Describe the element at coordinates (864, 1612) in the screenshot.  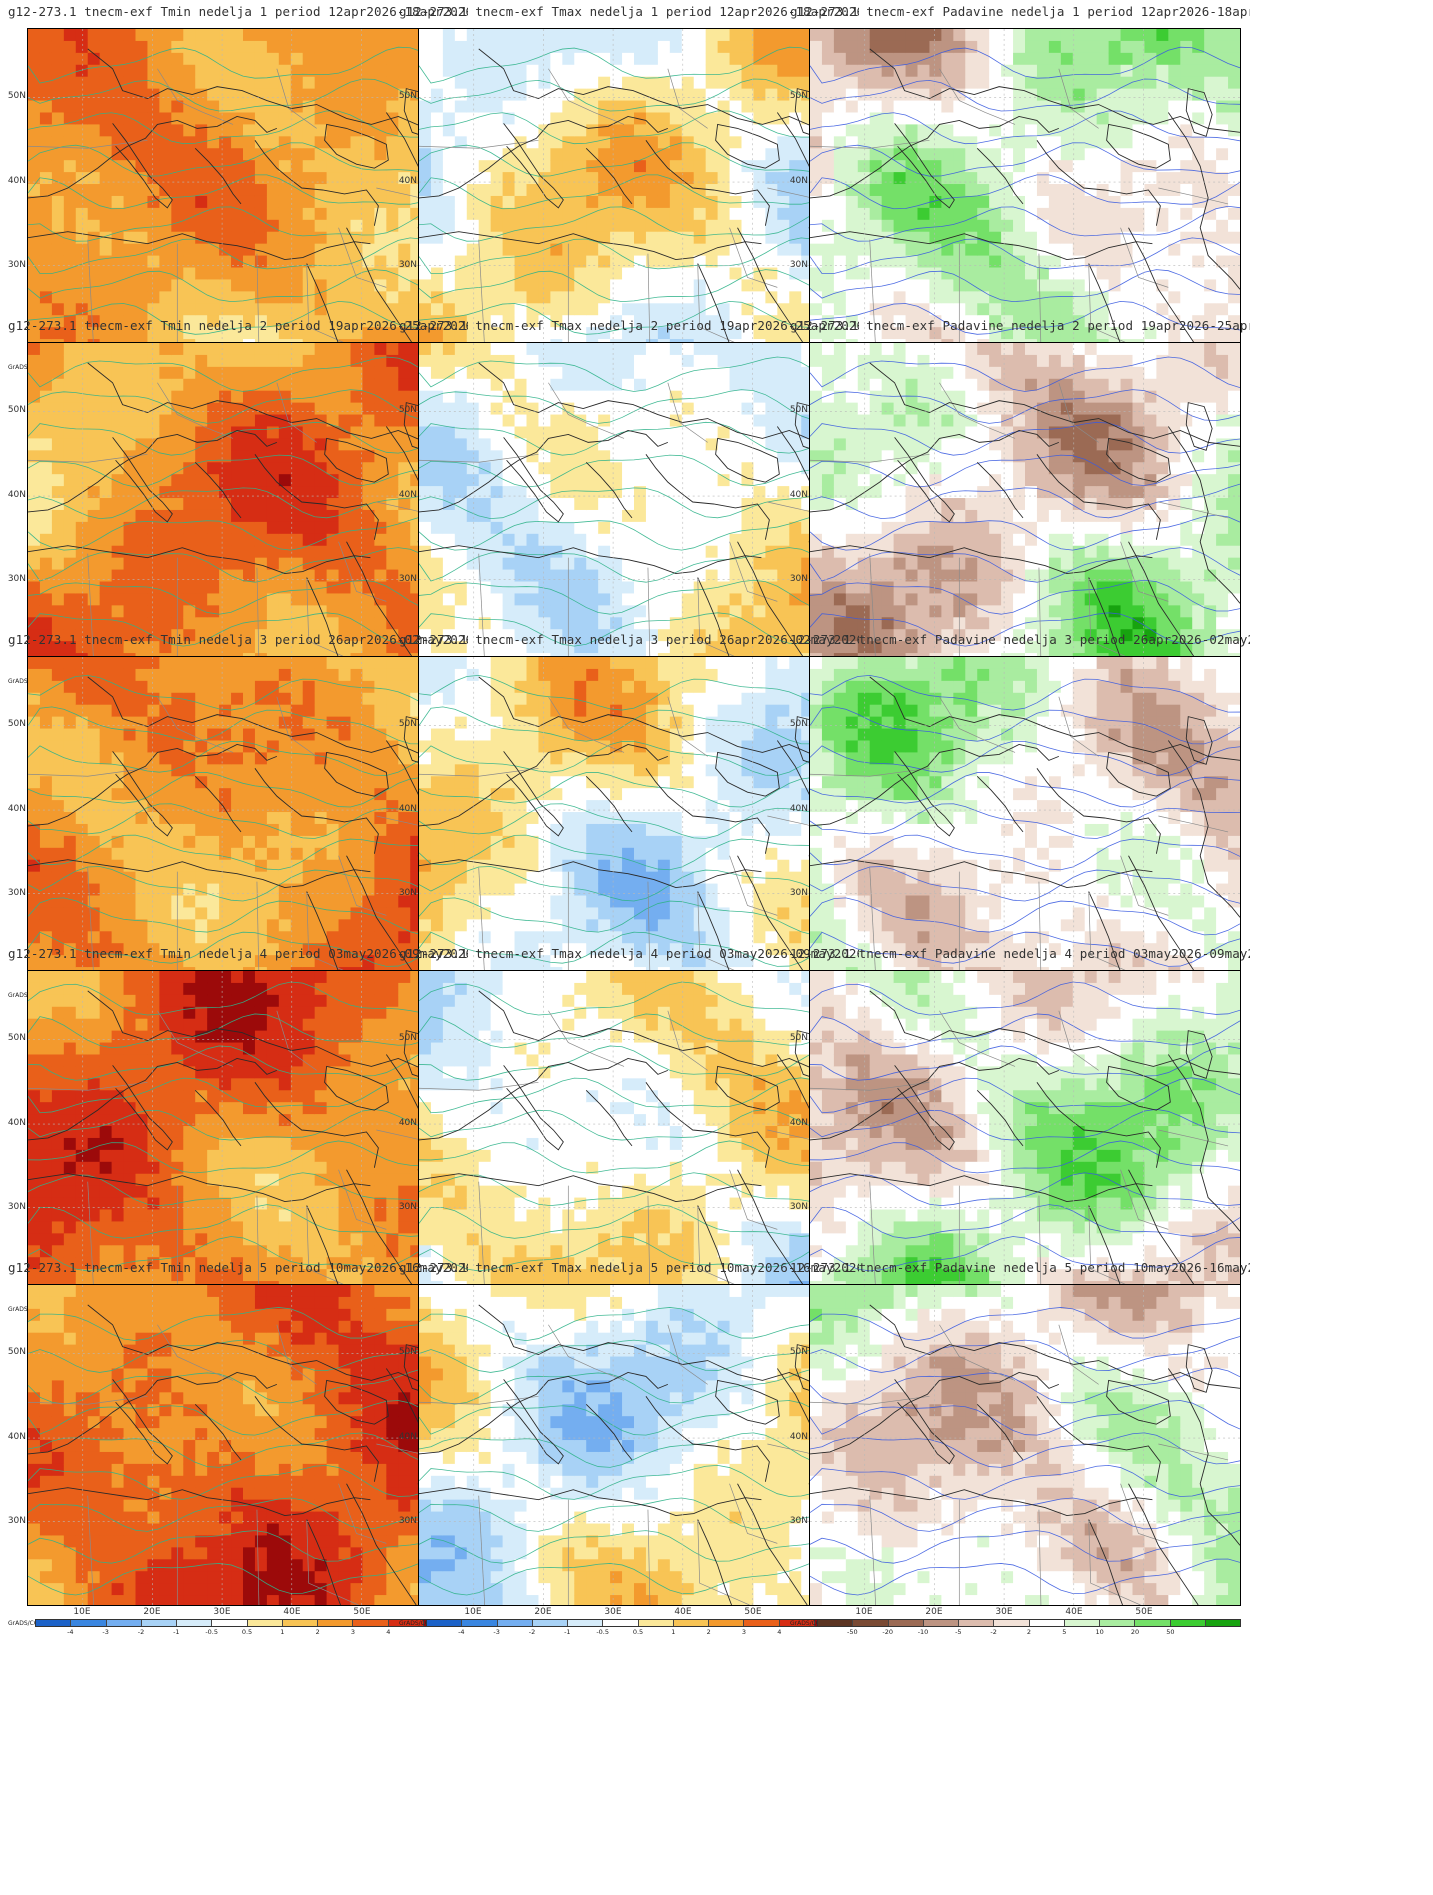
I see `lon-label: 10E` at that location.